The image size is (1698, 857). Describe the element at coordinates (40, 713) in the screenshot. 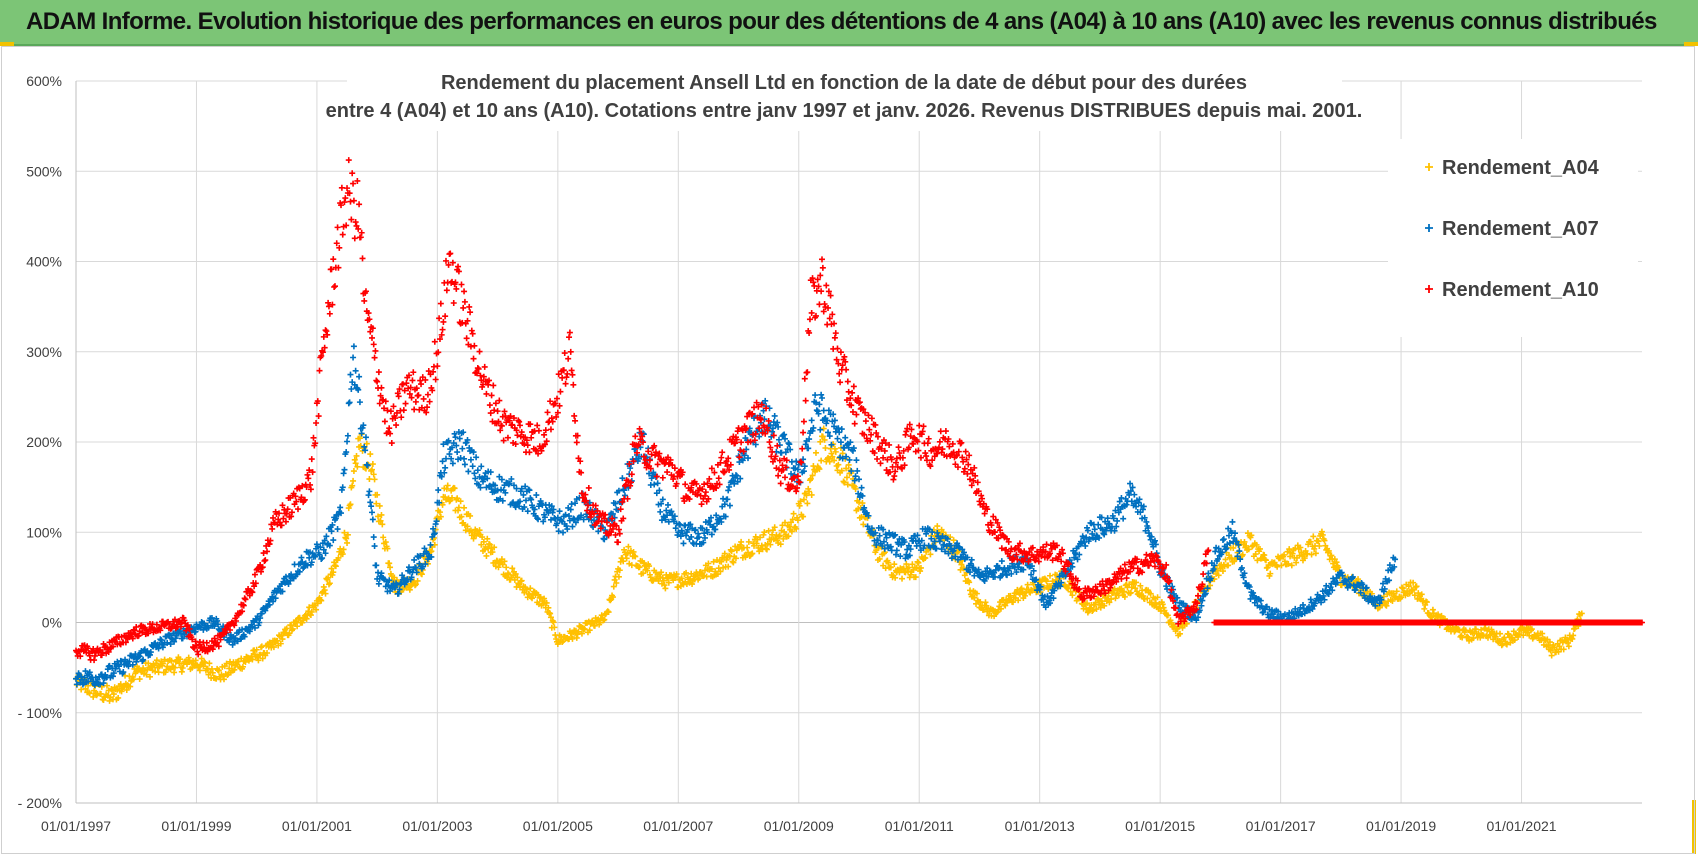

I see `y-tick-label: - 100%` at that location.